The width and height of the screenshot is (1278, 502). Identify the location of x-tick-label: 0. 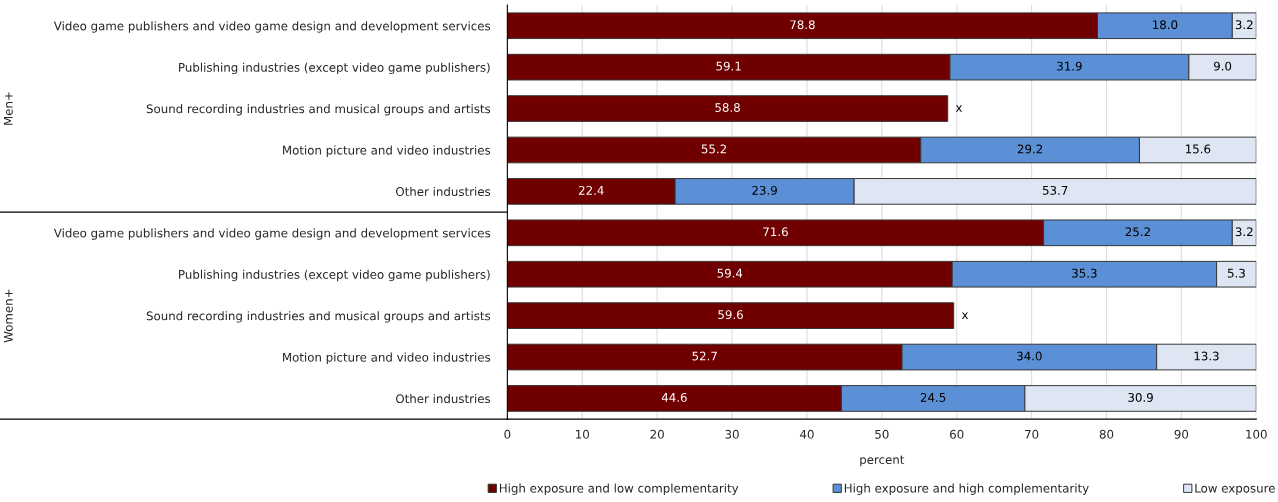
(507, 434).